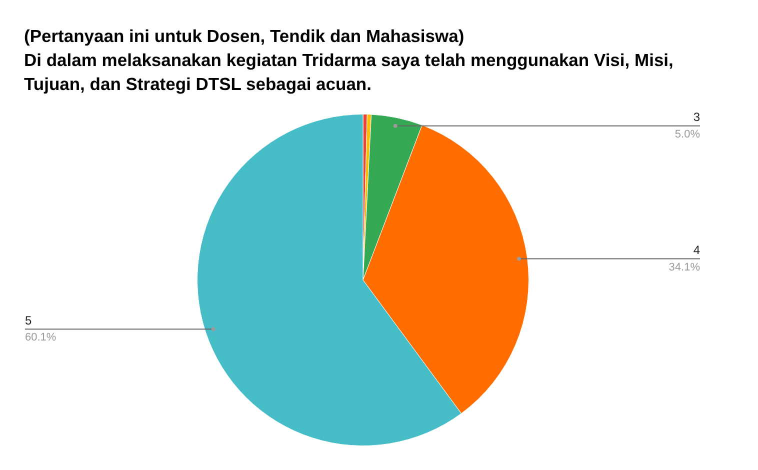 This screenshot has width=758, height=470. Describe the element at coordinates (245, 36) in the screenshot. I see `chart-title: (Pertanyaan ini untuk Dosen, Tendik dan Mahasiswa)` at that location.